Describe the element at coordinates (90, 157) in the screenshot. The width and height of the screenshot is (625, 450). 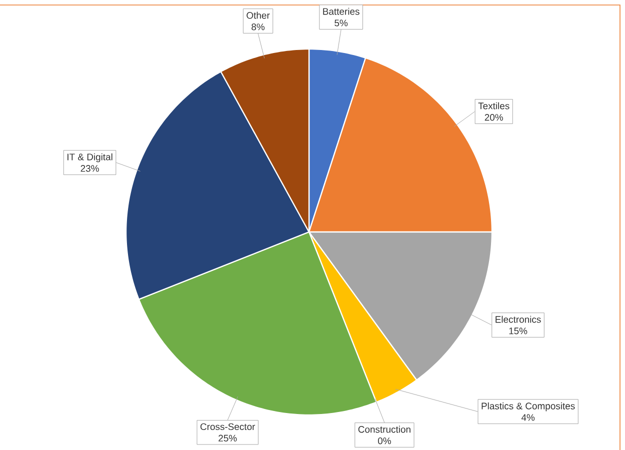
I see `slice-label: IT & Digital` at that location.